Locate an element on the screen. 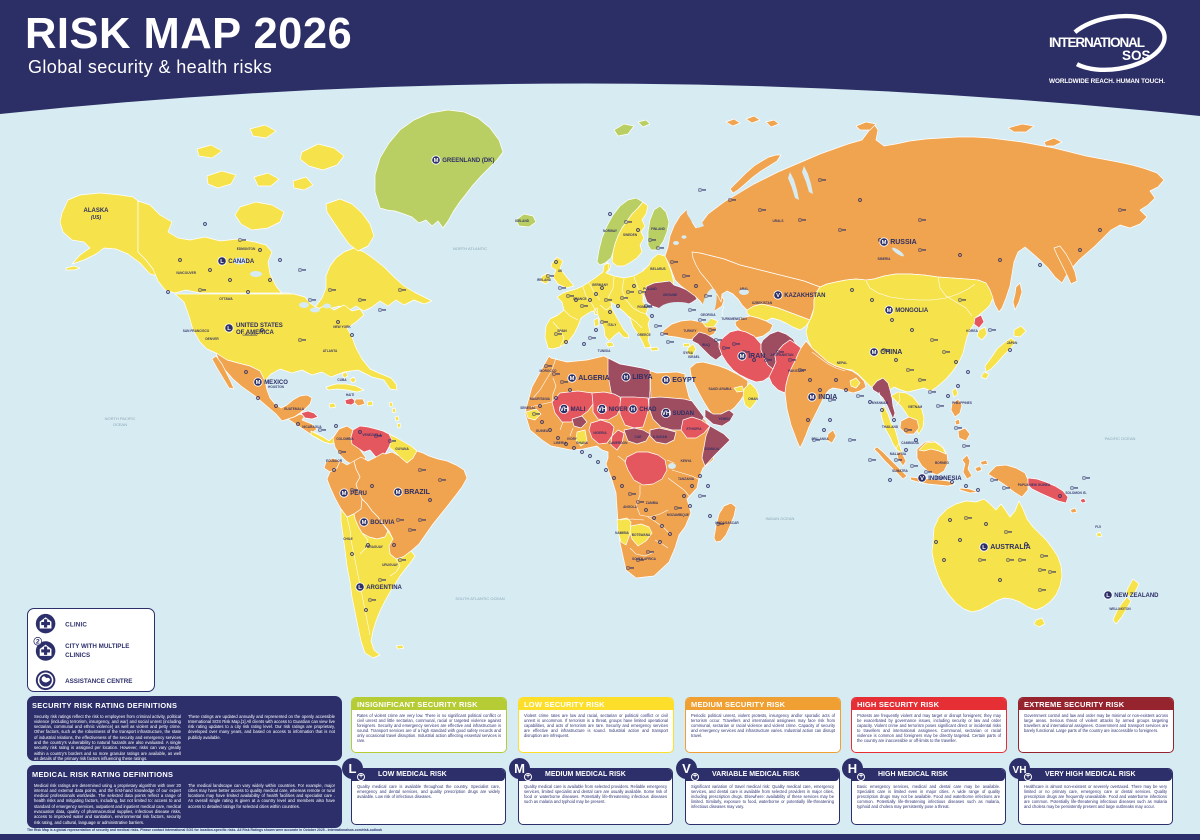 This screenshot has width=1200, height=840. svg-text: CLINICS is located at coordinates (77, 655).